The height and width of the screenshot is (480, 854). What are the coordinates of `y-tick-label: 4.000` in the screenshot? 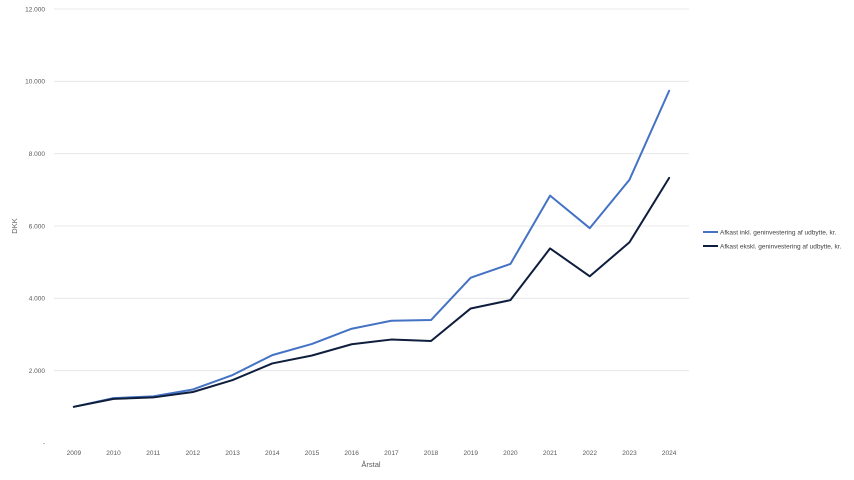 It's located at (37, 299).